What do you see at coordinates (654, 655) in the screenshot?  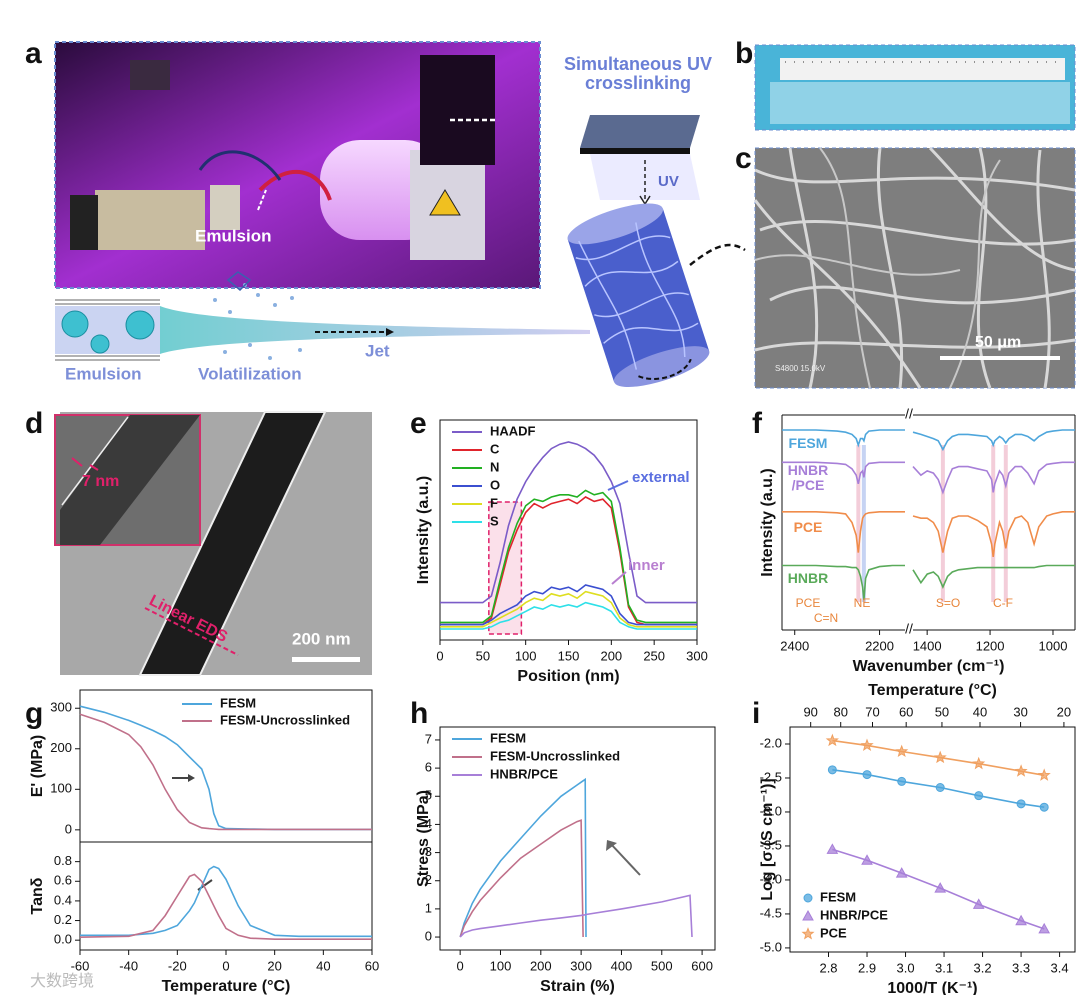 I see `x-tick-label: 250` at bounding box center [654, 655].